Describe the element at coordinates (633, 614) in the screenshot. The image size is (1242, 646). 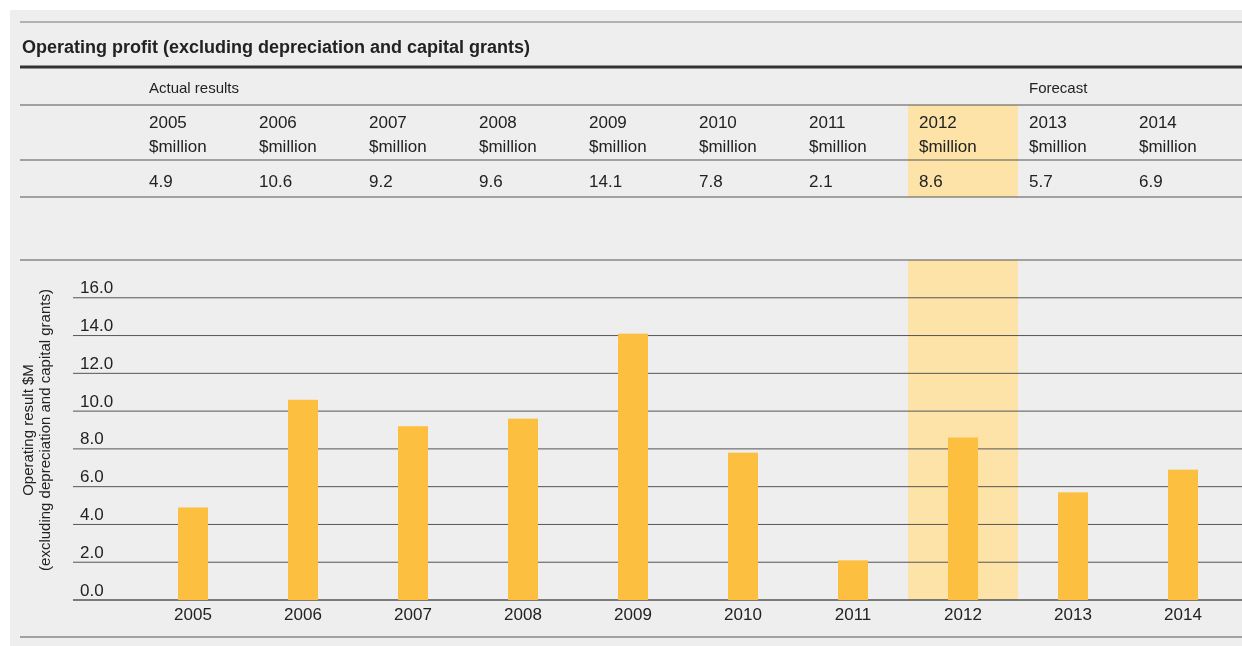
I see `x-tick-label: 2009` at that location.